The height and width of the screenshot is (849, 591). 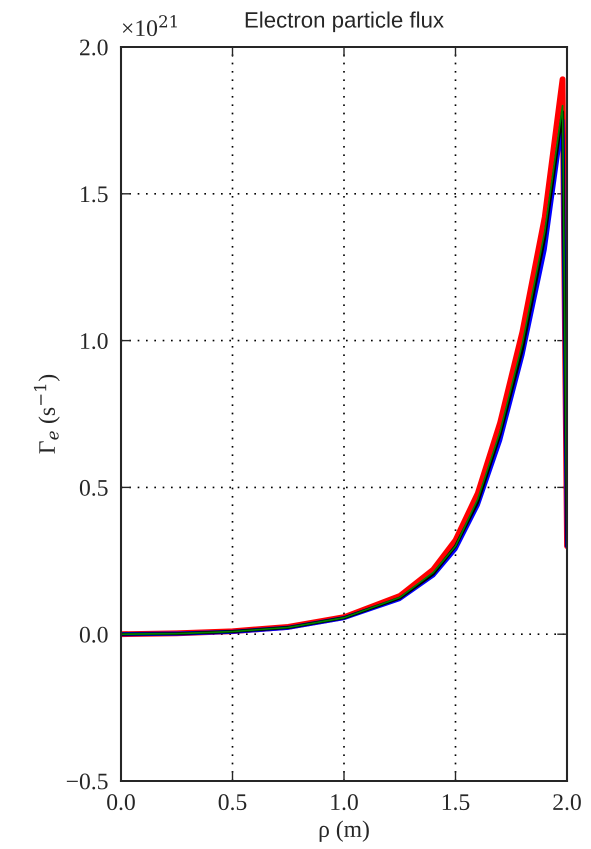 I want to click on x-tick-label: 2.0, so click(x=567, y=802).